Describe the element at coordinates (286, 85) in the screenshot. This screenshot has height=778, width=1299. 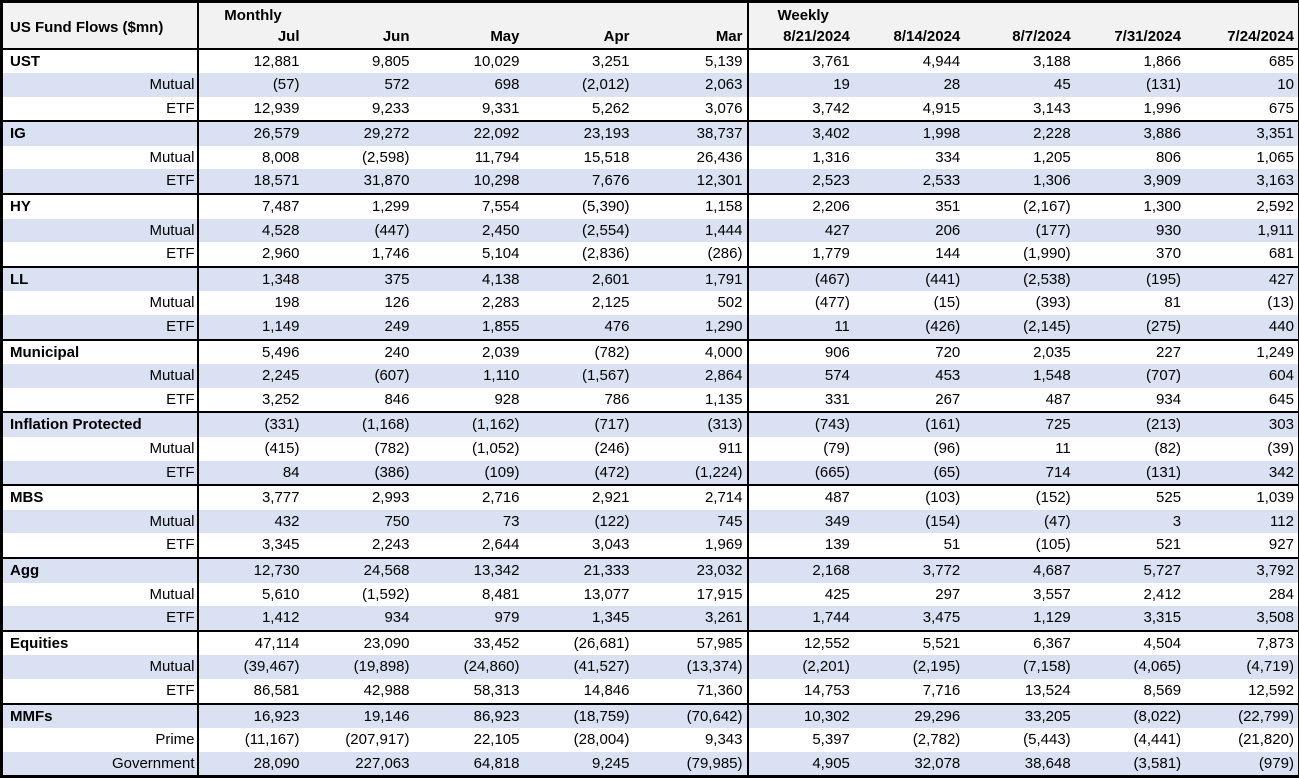
I see `cell-monthly-value: (57)` at that location.